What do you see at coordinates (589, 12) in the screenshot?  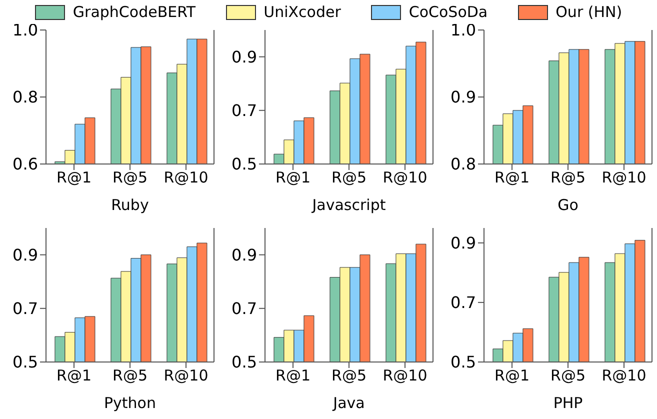 I see `legend-label: Our (HN)` at bounding box center [589, 12].